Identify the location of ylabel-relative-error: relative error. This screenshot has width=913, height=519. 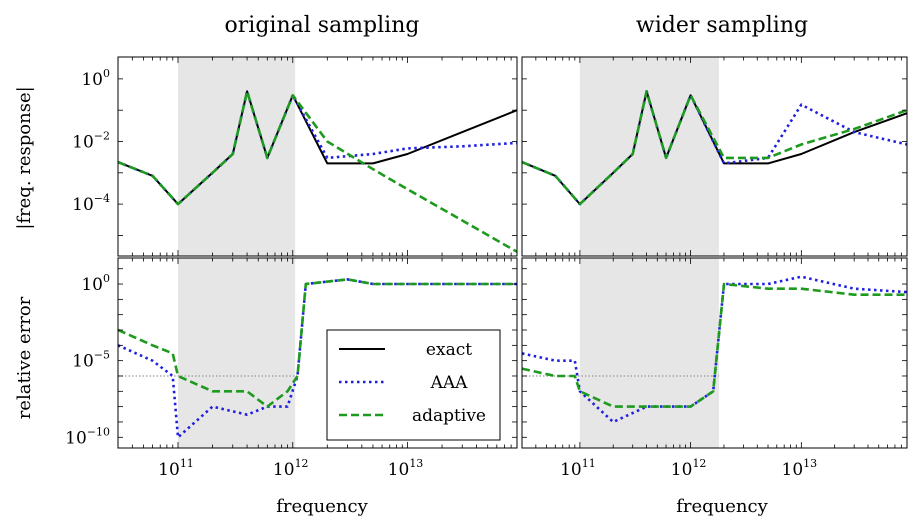
(24, 357).